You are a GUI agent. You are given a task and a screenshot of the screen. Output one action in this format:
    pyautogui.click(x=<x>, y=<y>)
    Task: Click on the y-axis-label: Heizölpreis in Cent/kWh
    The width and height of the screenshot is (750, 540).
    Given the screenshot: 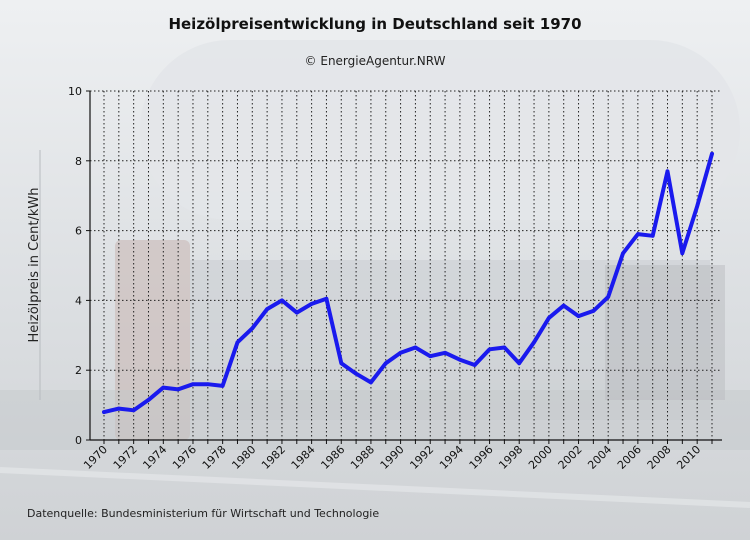 What is the action you would take?
    pyautogui.click(x=34, y=265)
    